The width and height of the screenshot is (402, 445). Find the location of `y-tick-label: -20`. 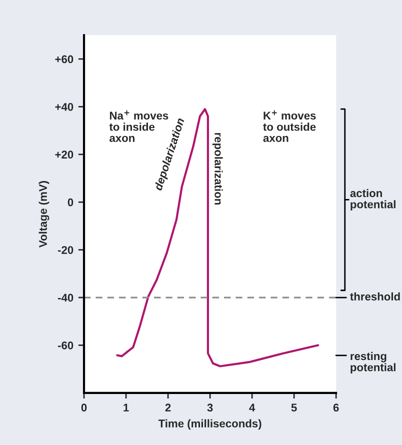

y-tick-label: -20 is located at coordinates (66, 250).